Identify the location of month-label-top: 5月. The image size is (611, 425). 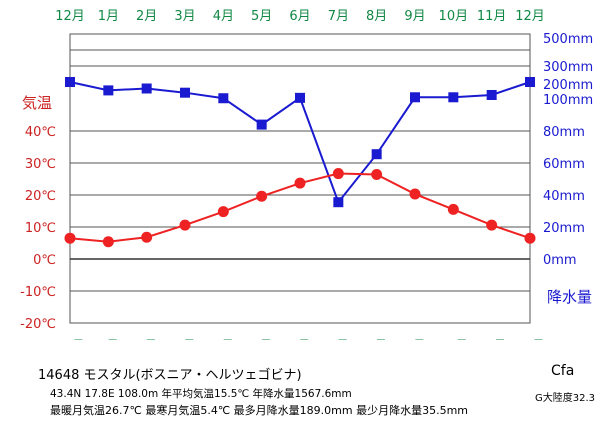
(261, 16).